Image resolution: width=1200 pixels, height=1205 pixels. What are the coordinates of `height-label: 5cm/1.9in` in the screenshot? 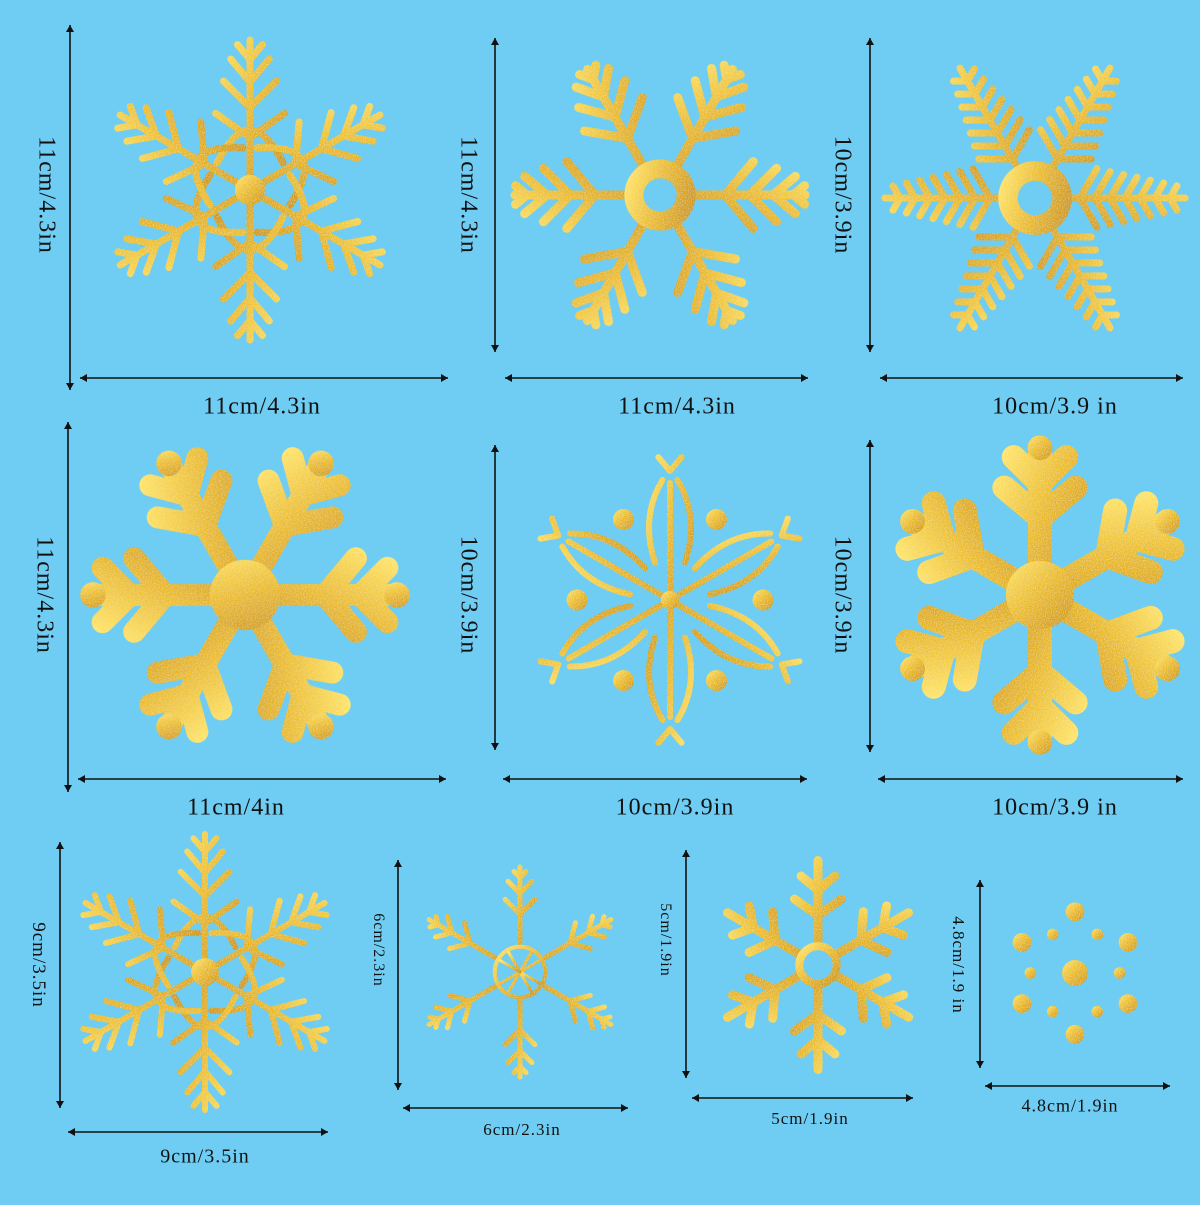 It's located at (665, 940).